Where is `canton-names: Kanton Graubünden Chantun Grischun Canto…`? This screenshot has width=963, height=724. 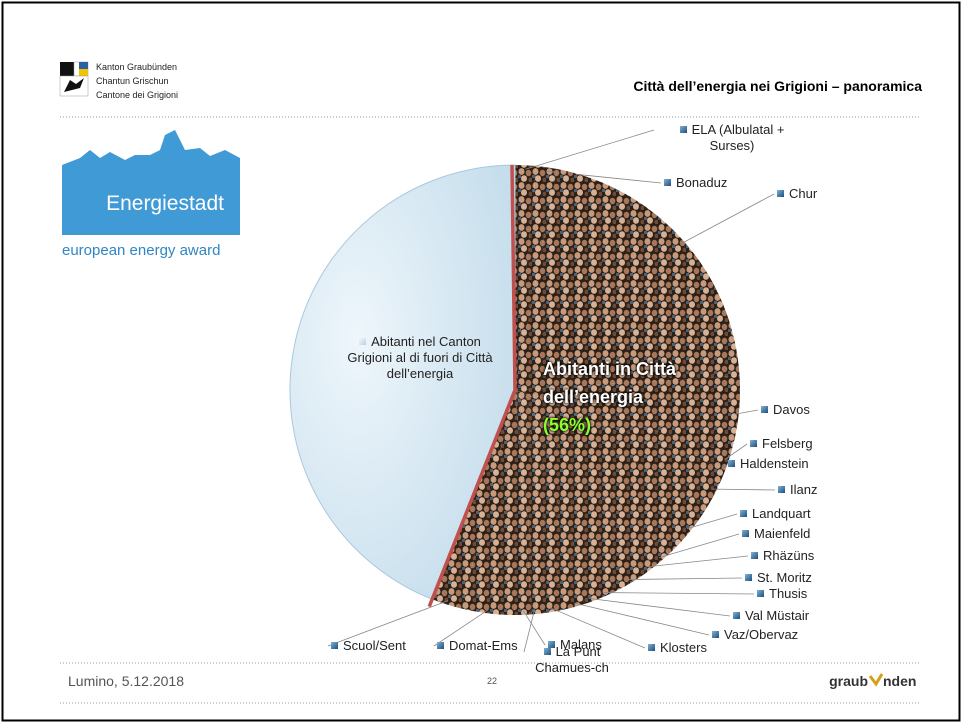
canton-names: Kanton Graubünden Chantun Grischun Canto… is located at coordinates (137, 81).